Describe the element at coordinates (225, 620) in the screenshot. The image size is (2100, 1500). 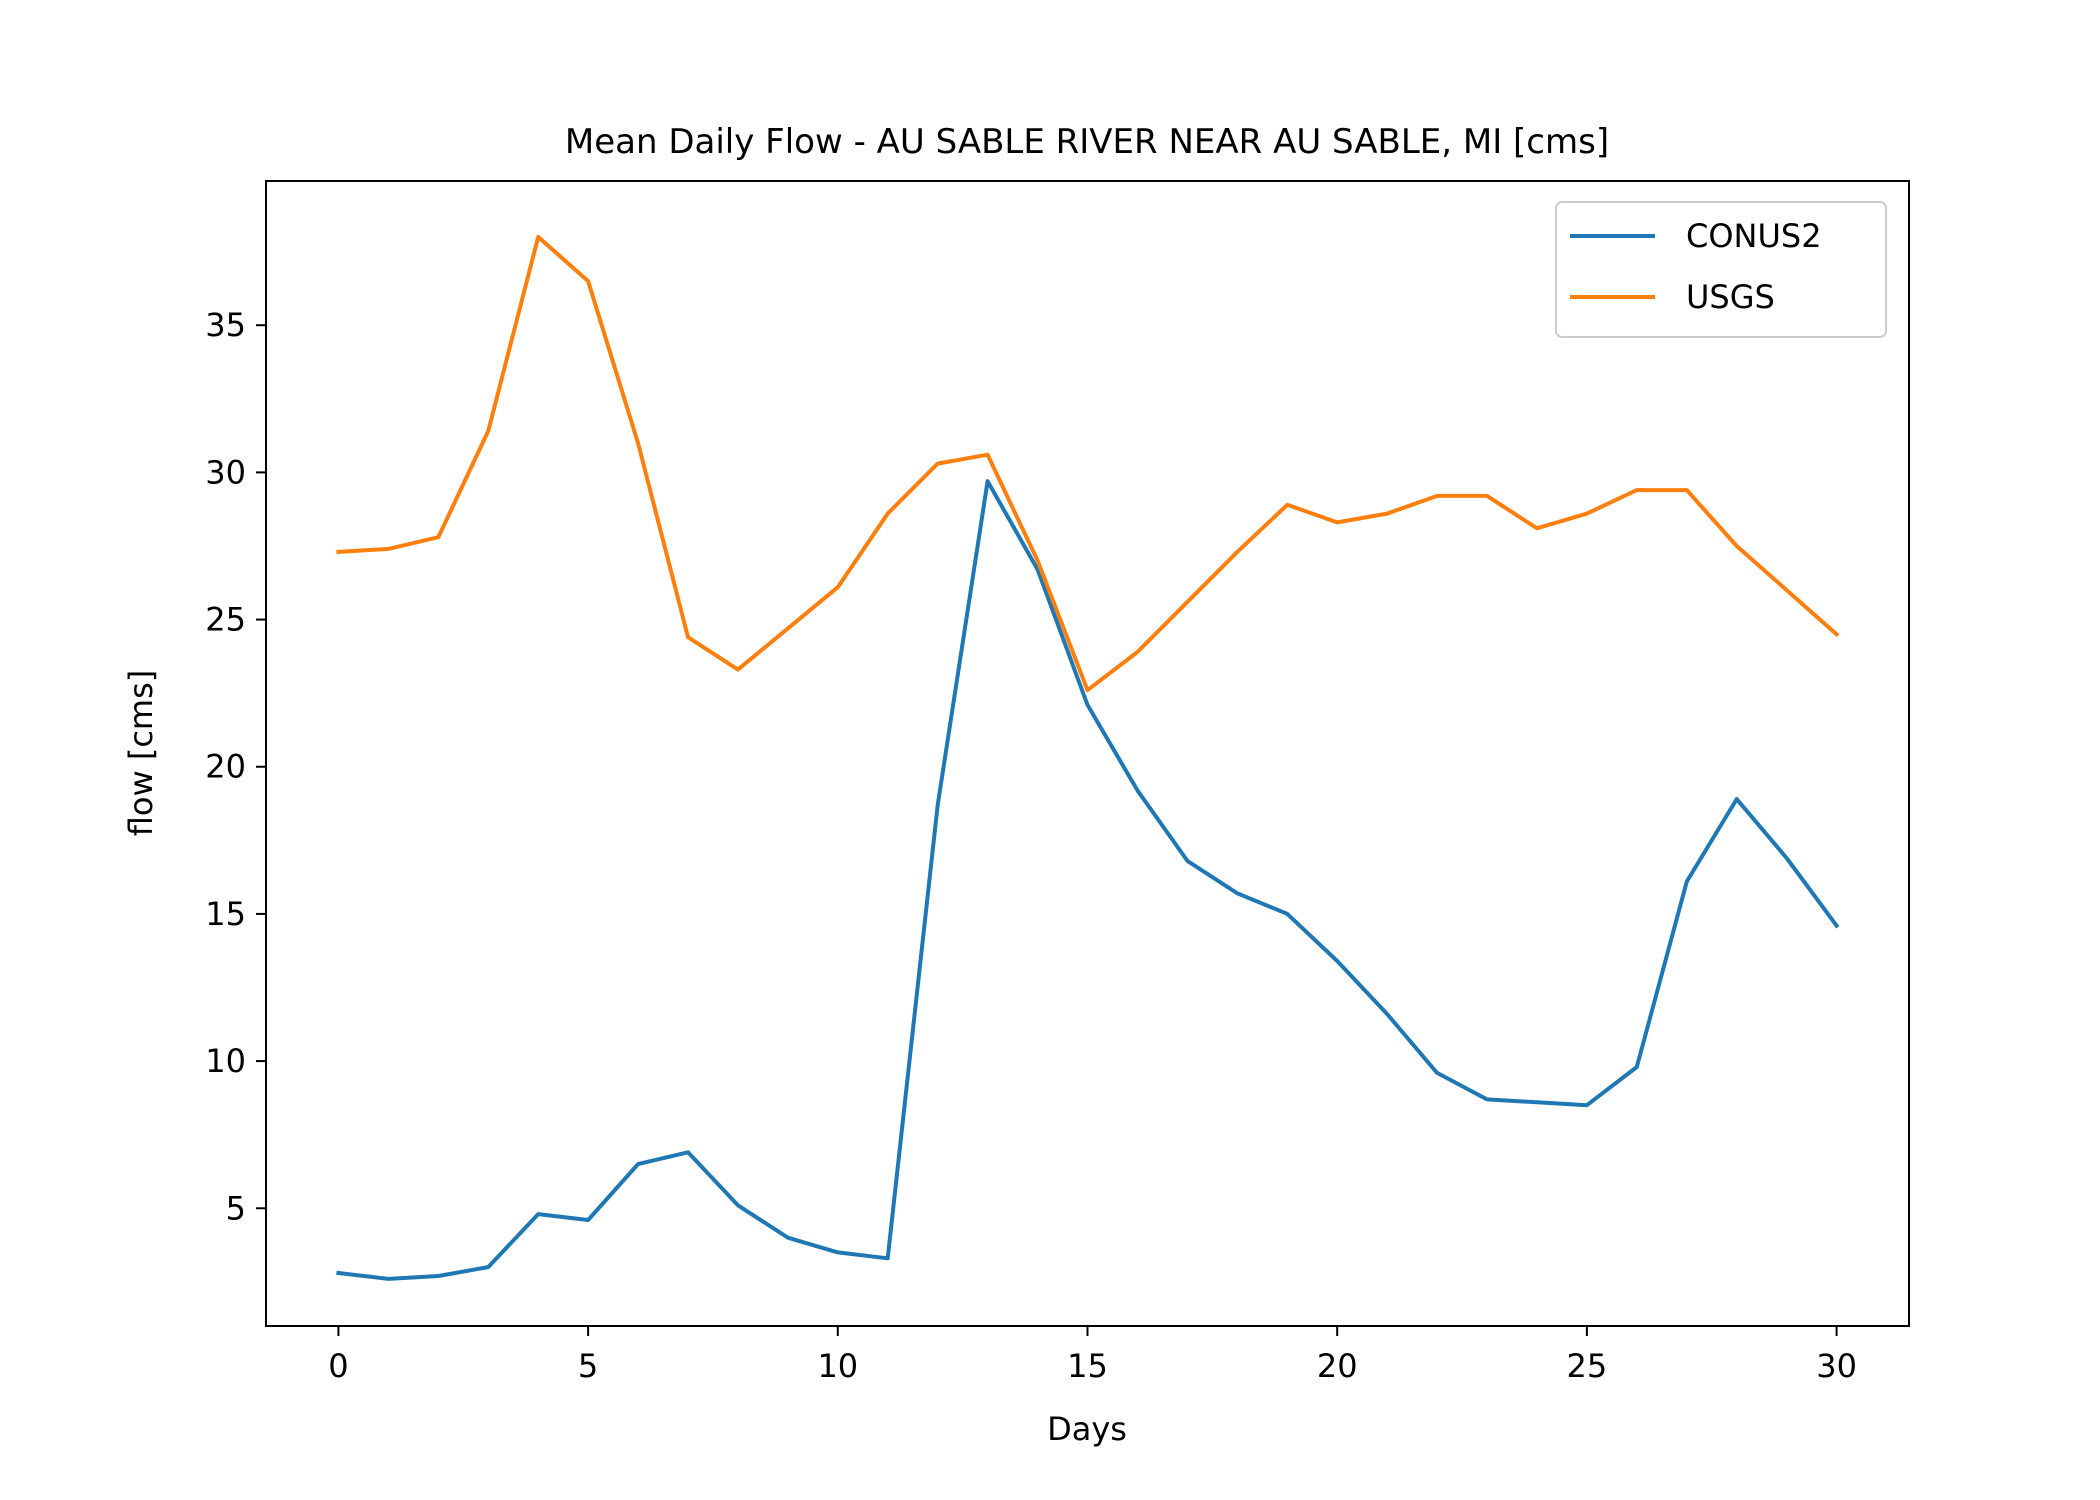
I see `y-tick-label: 25` at that location.